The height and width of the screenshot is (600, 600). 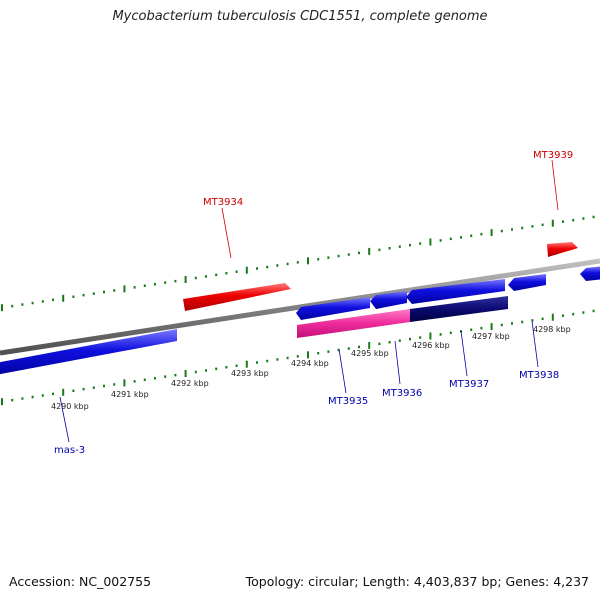 I want to click on gene-MT3937, so click(x=455, y=291).